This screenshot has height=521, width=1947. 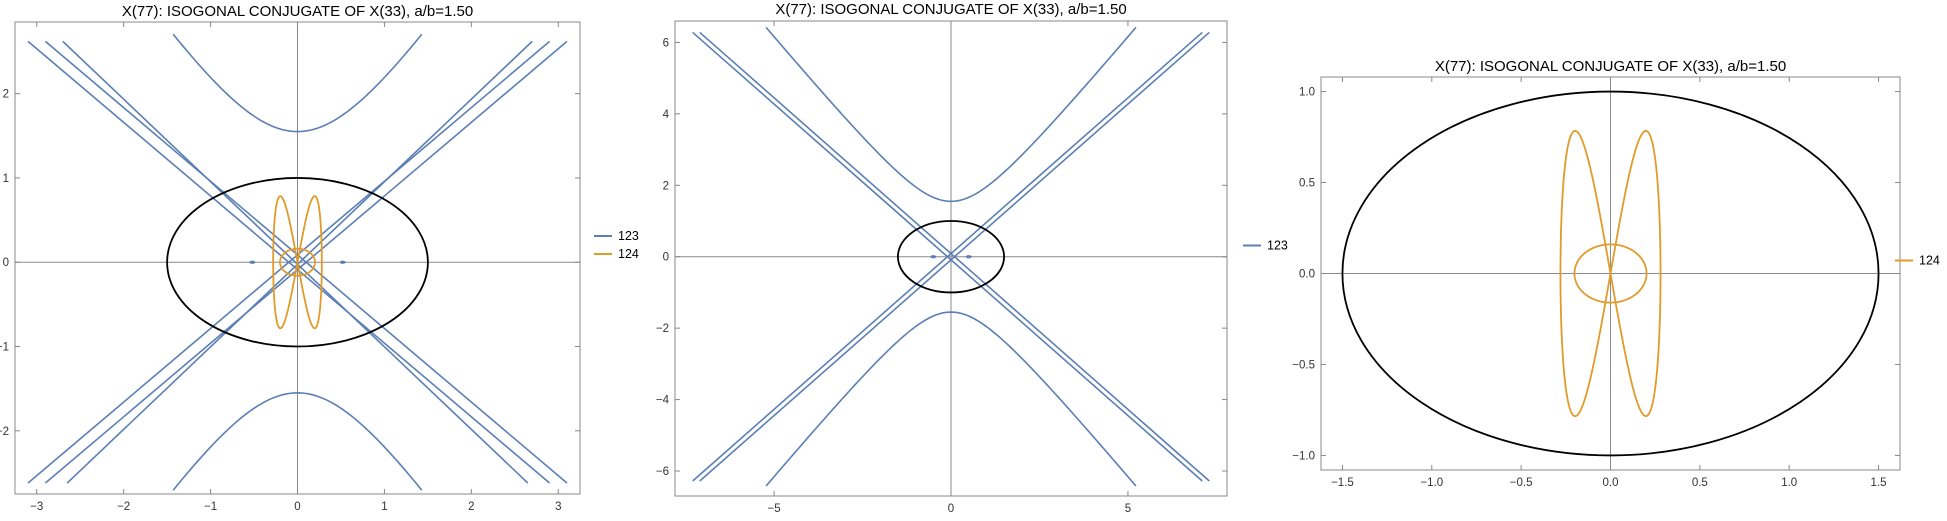 What do you see at coordinates (6, 179) in the screenshot?
I see `y-tick-label: 1` at bounding box center [6, 179].